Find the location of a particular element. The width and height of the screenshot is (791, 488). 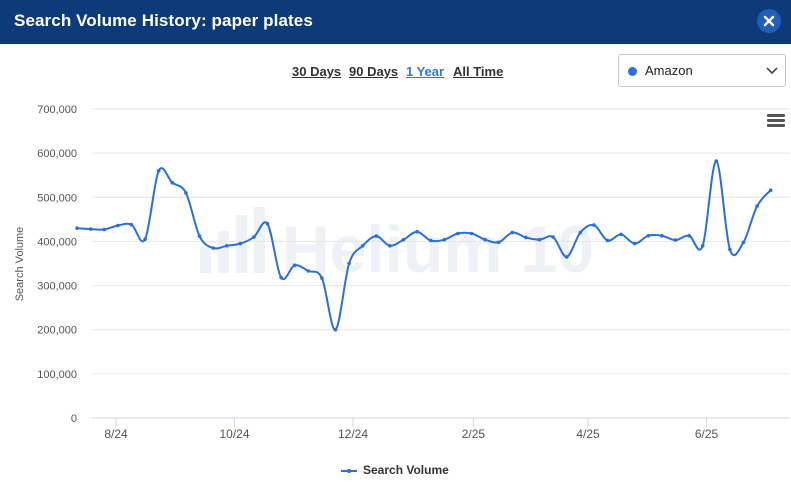

marketplace-dot is located at coordinates (632, 71).